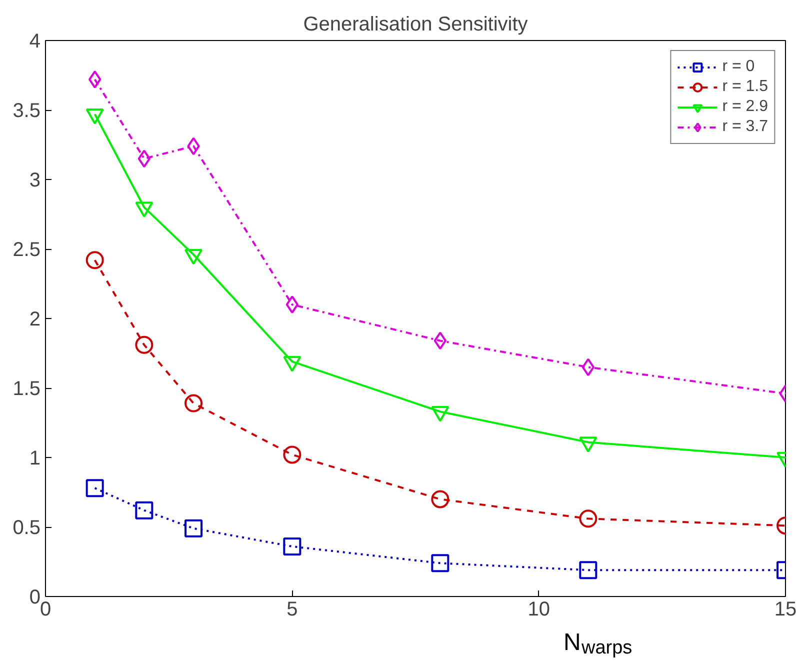  What do you see at coordinates (34, 319) in the screenshot?
I see `y-tick-label: 2` at bounding box center [34, 319].